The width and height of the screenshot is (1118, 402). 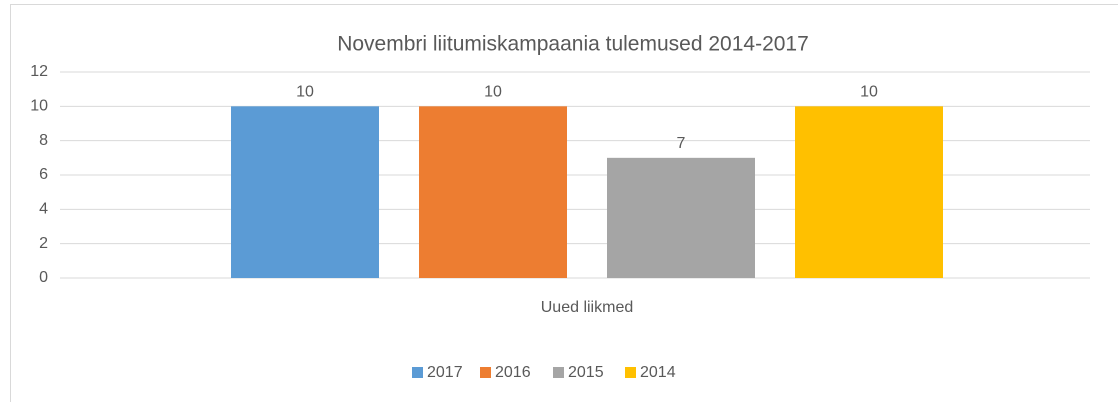 I want to click on data-label: 7, so click(x=681, y=143).